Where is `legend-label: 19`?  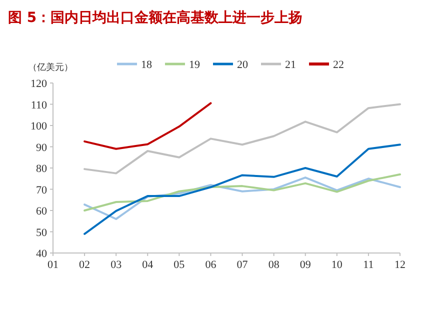
legend-label: 19 is located at coordinates (194, 65).